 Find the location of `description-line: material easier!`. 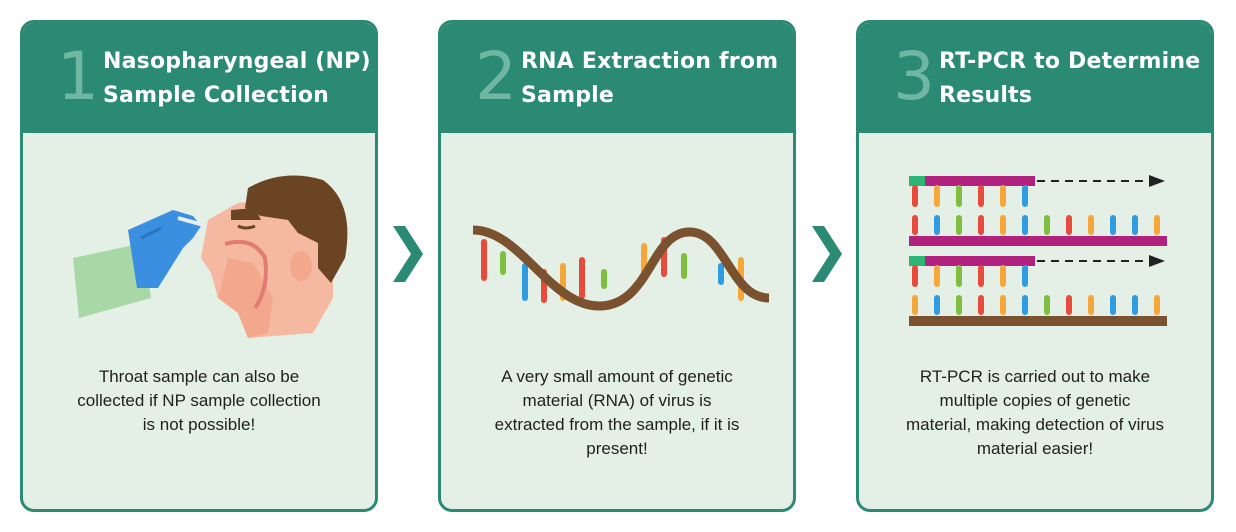

description-line: material easier! is located at coordinates (1035, 448).